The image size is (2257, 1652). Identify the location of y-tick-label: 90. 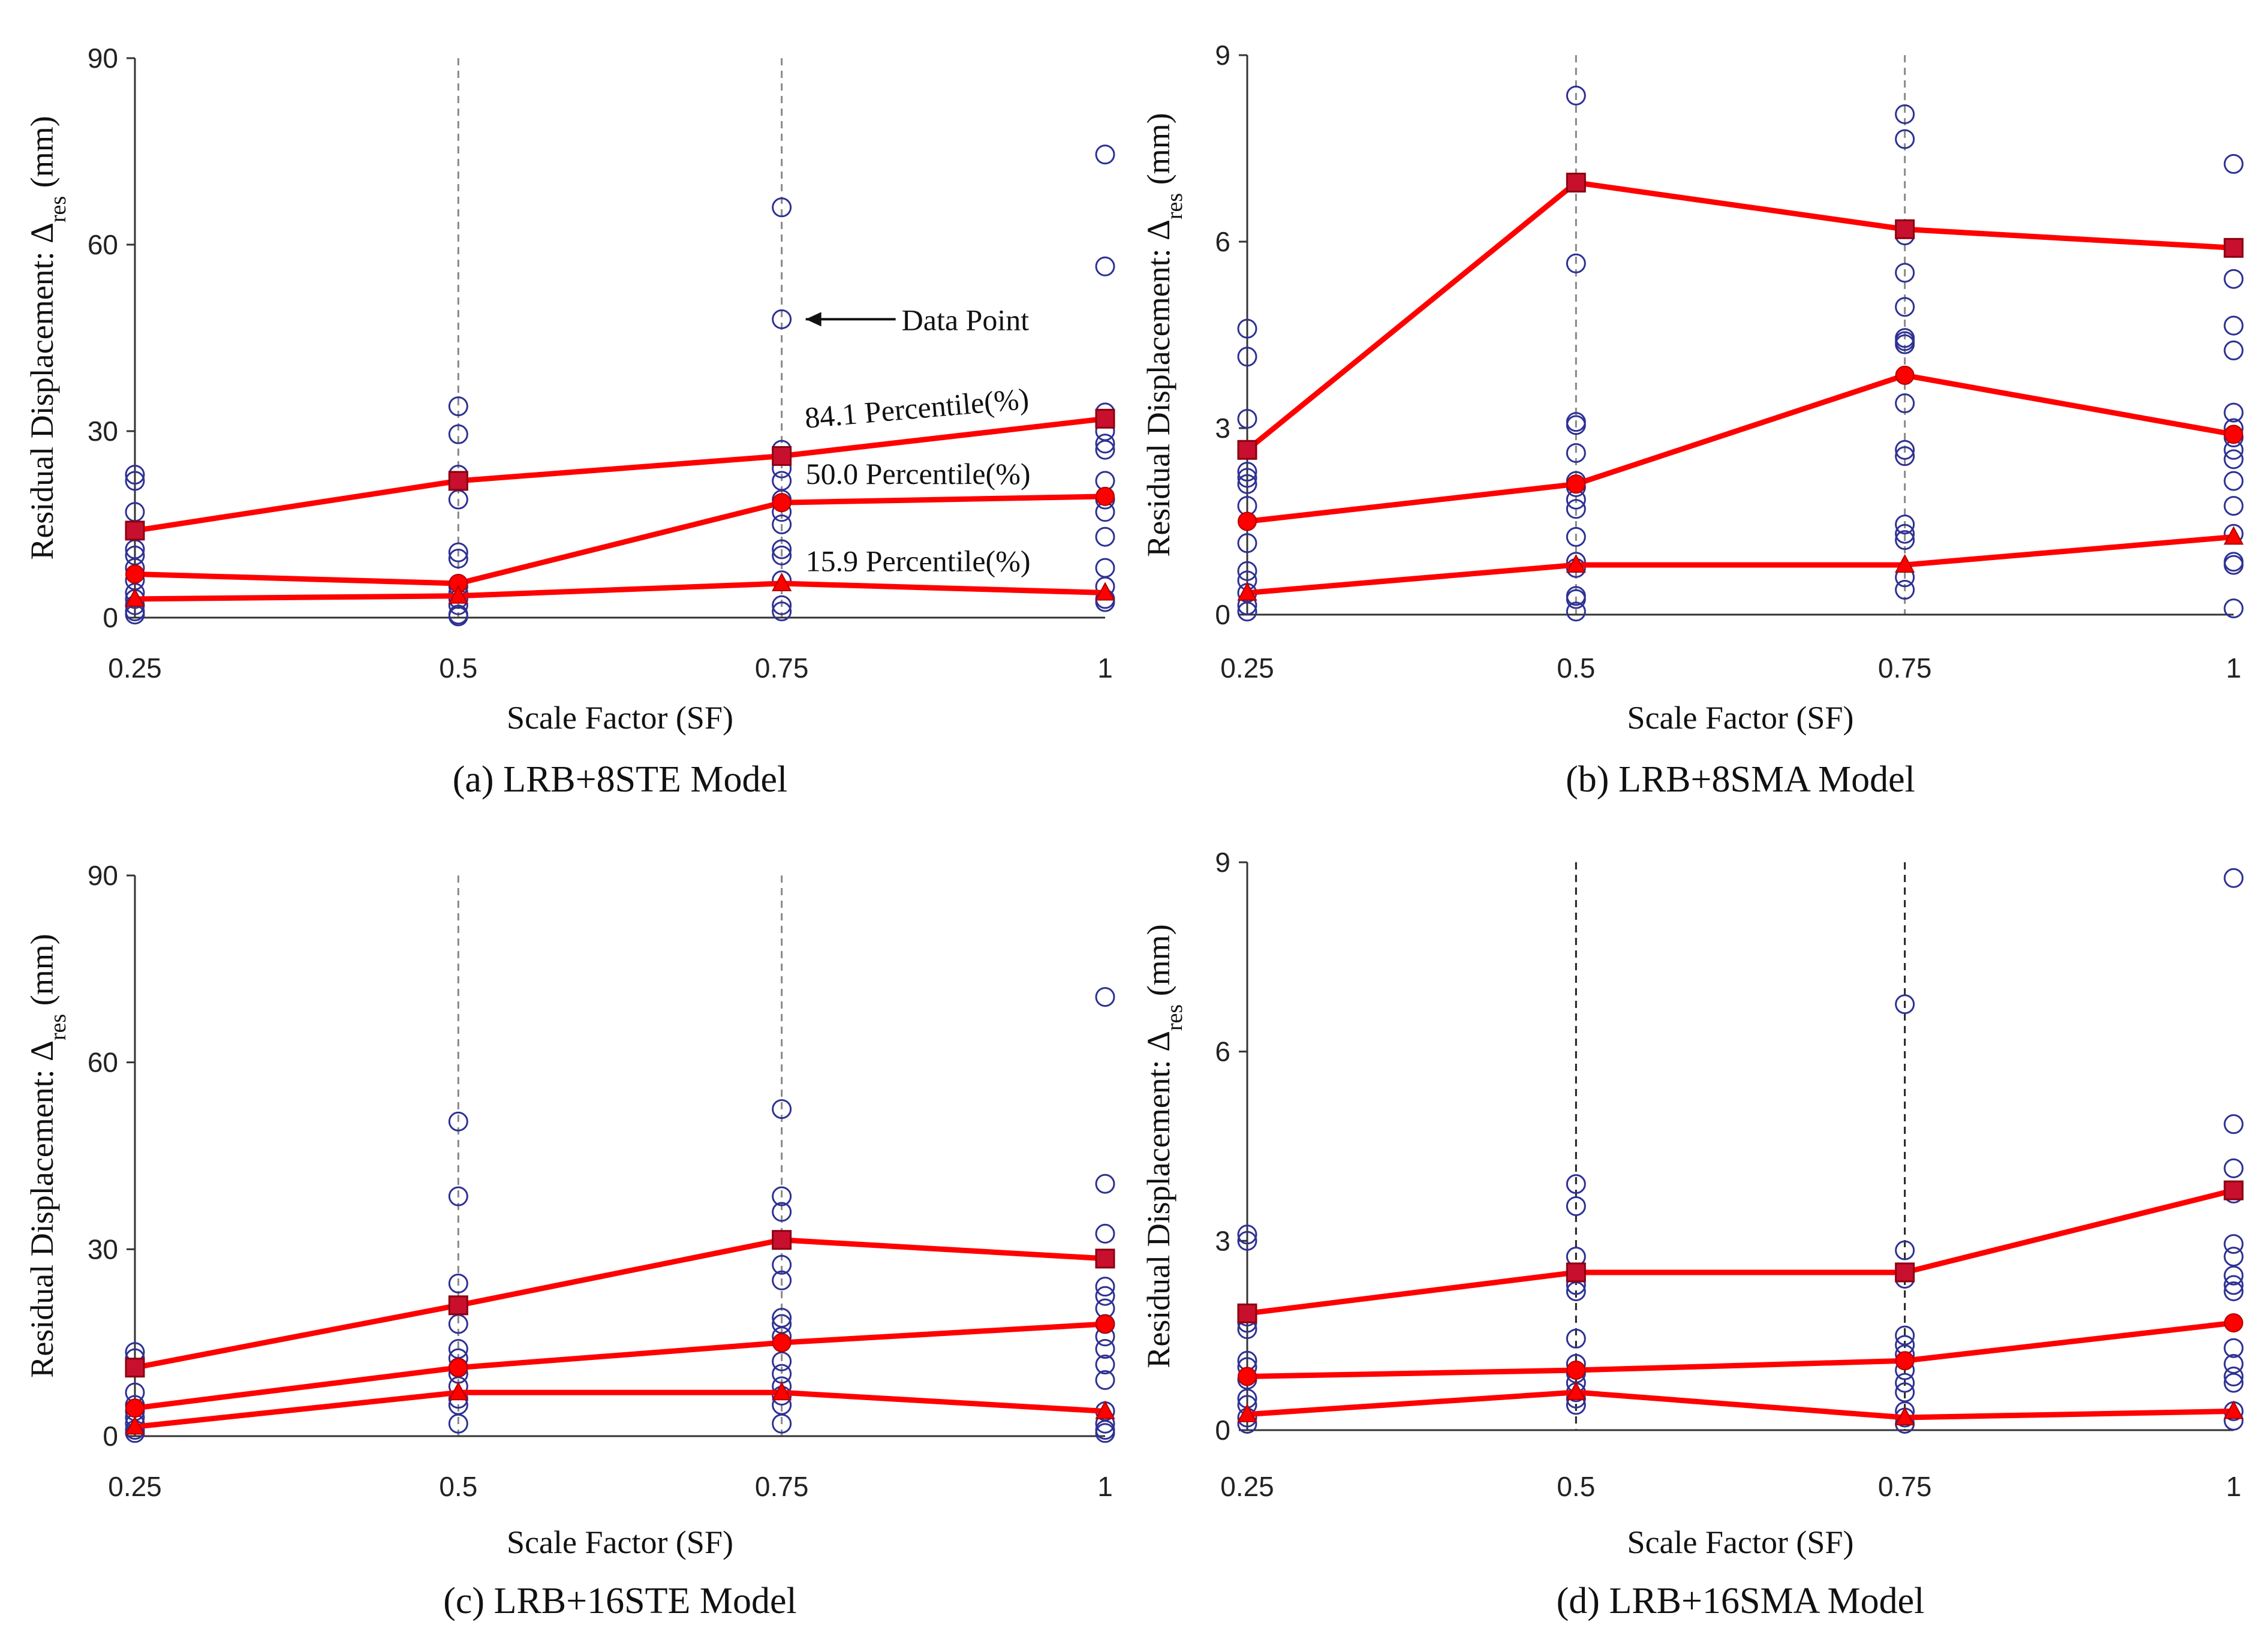
(103, 58).